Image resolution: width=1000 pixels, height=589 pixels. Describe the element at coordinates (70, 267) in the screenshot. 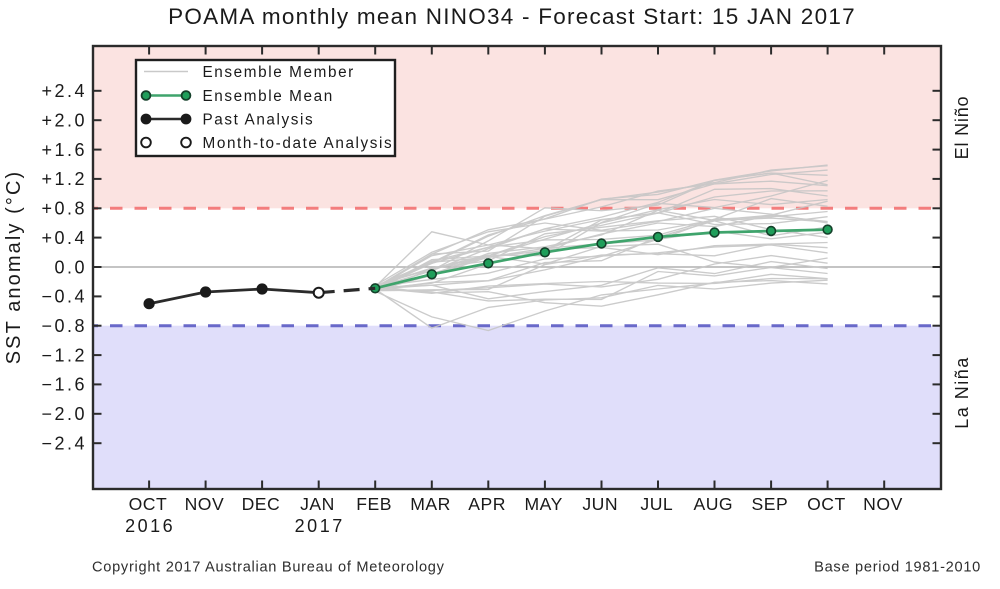

I see `svg-text: 0.0` at that location.